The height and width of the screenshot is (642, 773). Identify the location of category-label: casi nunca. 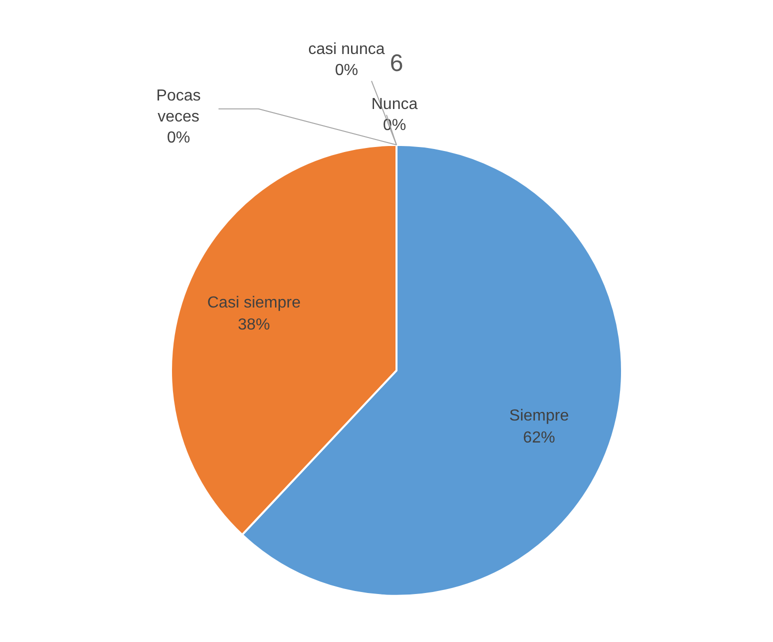
(346, 49).